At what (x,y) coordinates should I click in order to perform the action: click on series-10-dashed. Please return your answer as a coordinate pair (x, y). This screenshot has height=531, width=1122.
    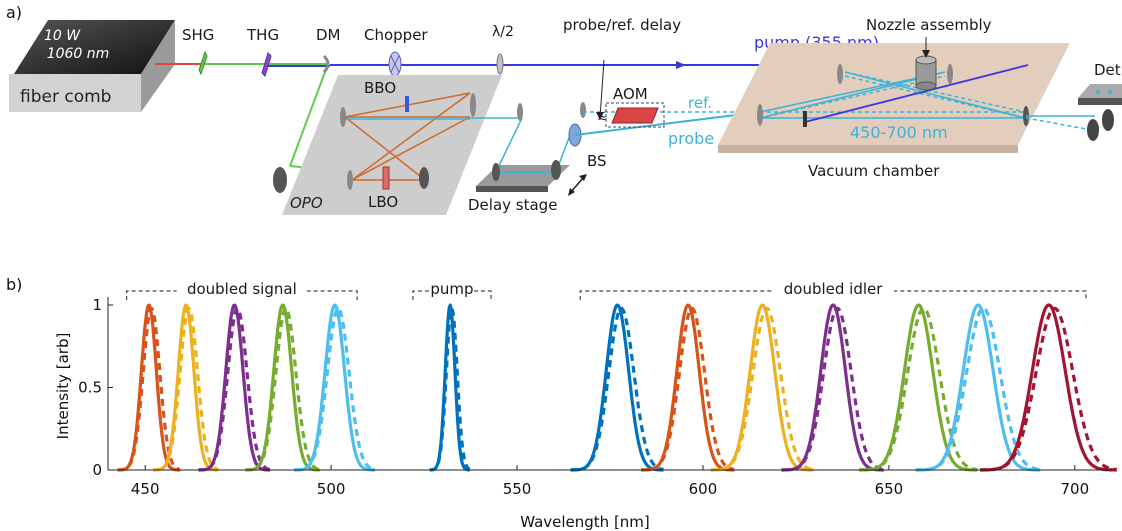
    Looking at the image, I should click on (918, 389).